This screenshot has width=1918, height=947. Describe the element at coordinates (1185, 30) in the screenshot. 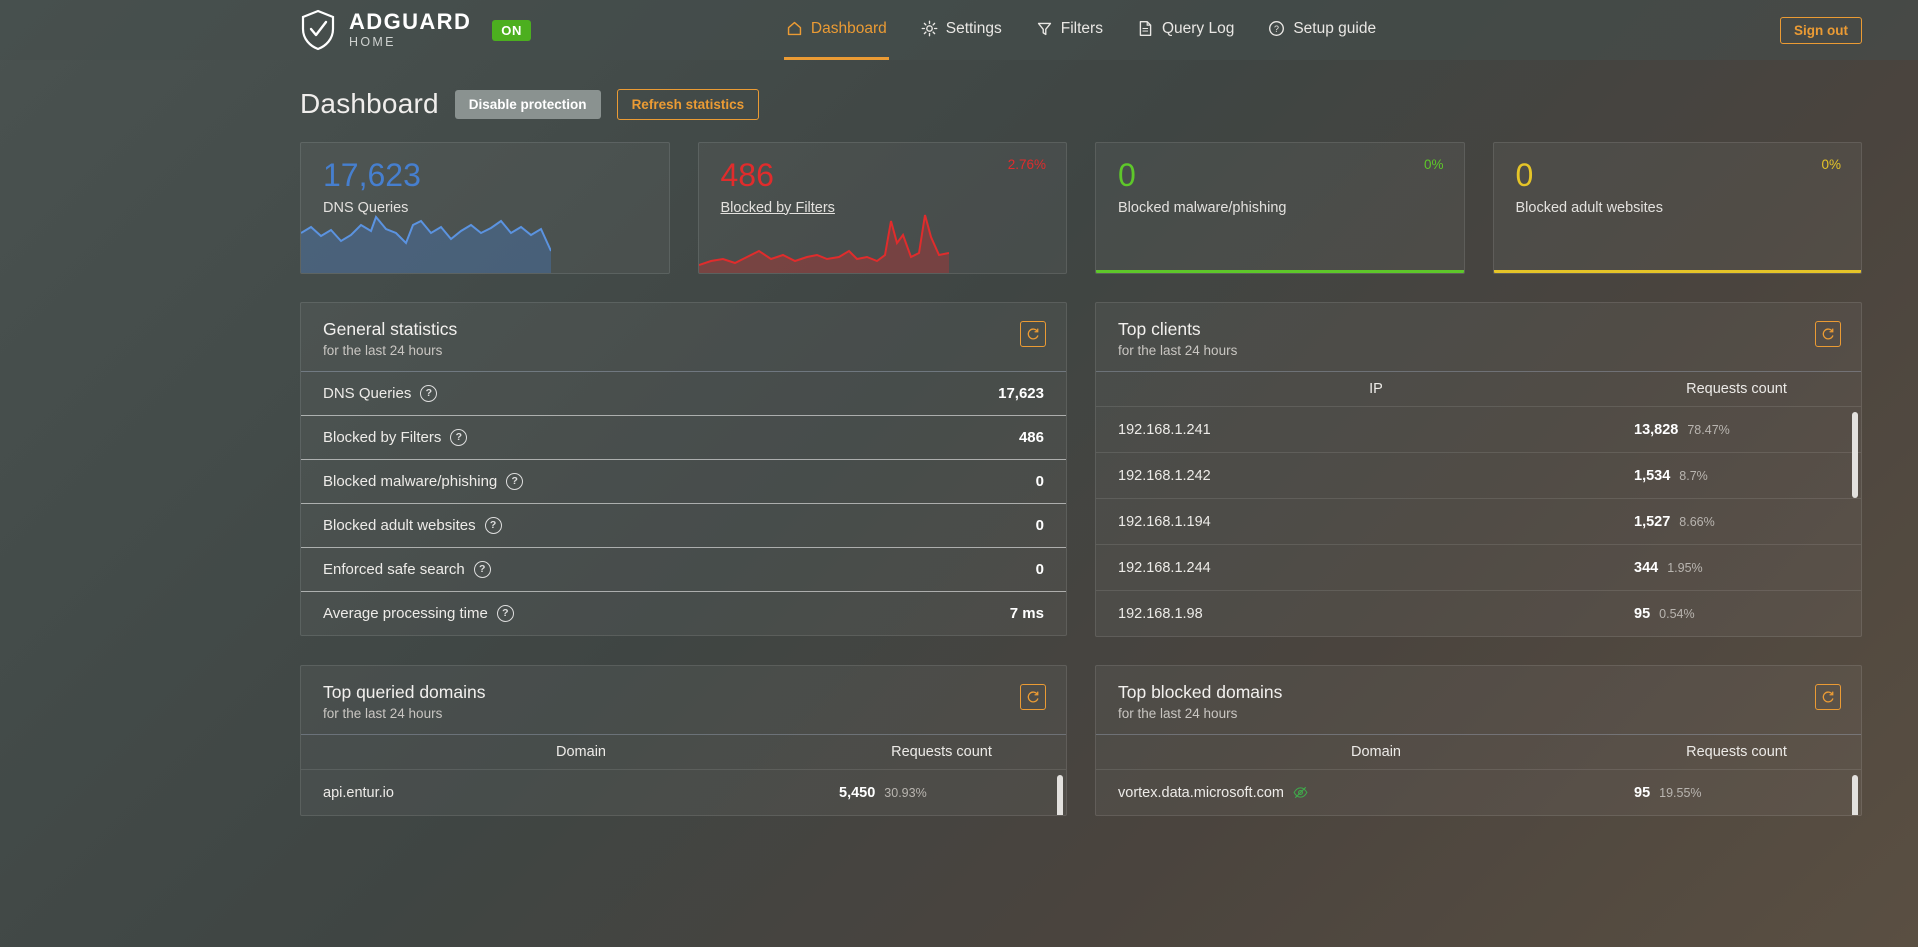

I see `nav-item-query-log: Query Log` at that location.